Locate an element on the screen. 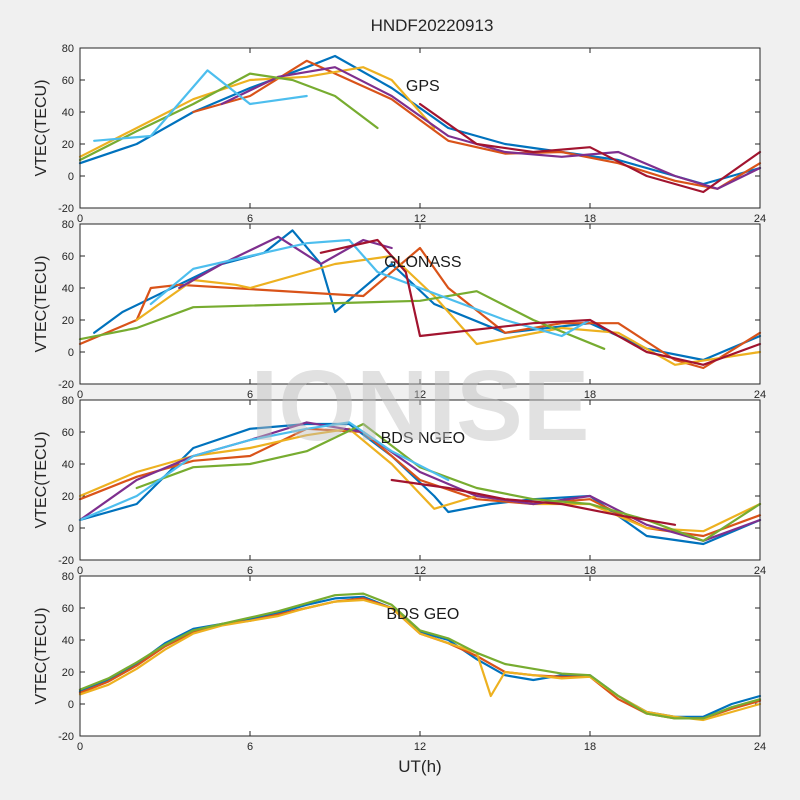 The height and width of the screenshot is (800, 800). panel-annotation: BDS NGEO is located at coordinates (423, 438).